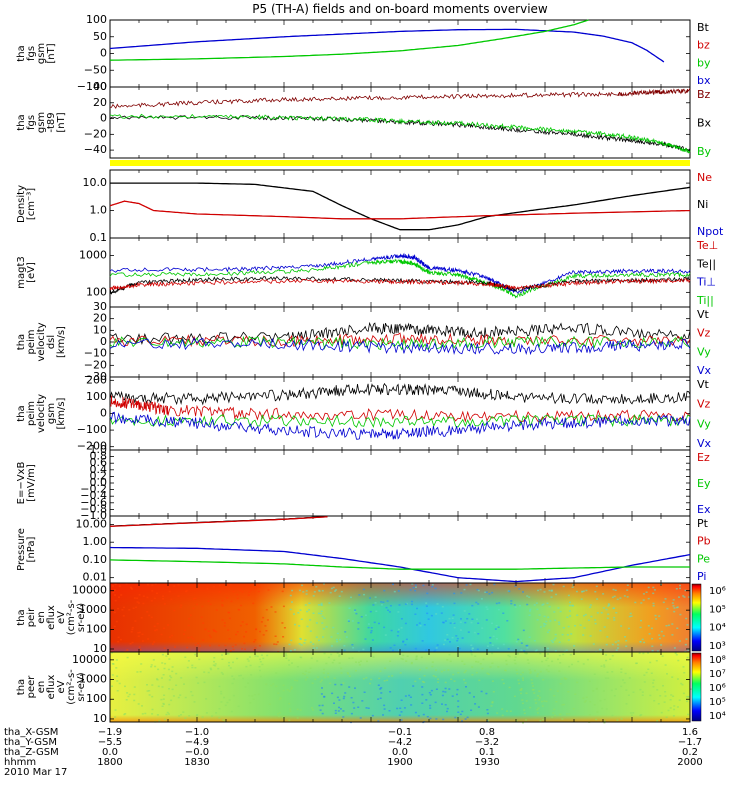 The height and width of the screenshot is (800, 750). I want to click on y-axis-label: tha, so click(21, 342).